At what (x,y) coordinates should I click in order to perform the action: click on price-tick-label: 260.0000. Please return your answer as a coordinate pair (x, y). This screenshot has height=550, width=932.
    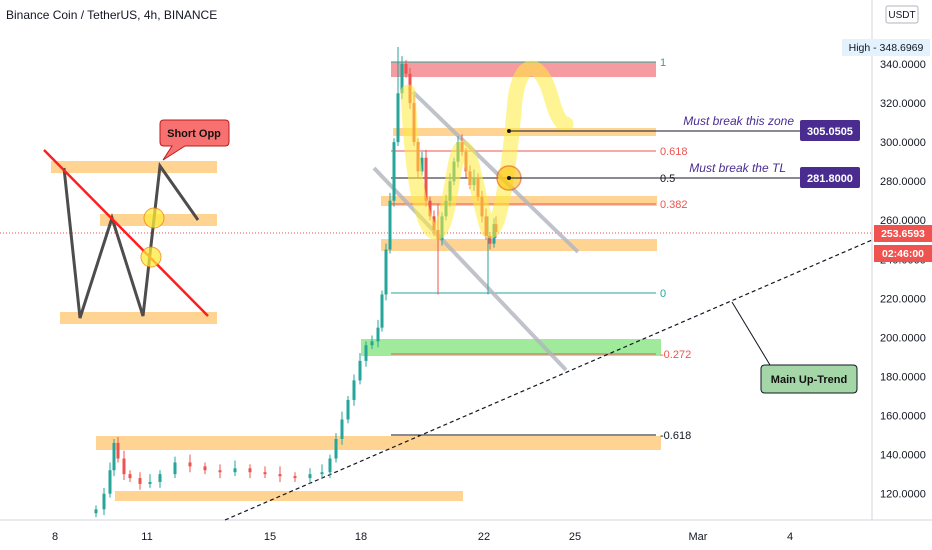
    Looking at the image, I should click on (903, 221).